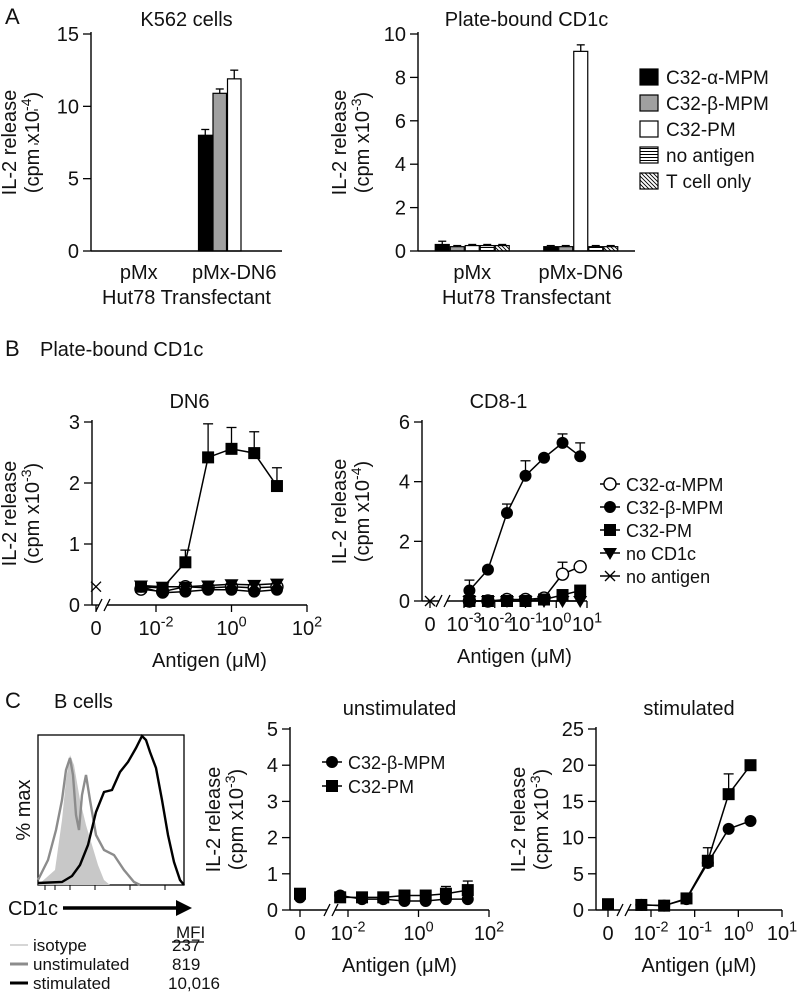 This screenshot has height=998, width=800. What do you see at coordinates (33, 909) in the screenshot?
I see `x-axis-label: CD1c` at bounding box center [33, 909].